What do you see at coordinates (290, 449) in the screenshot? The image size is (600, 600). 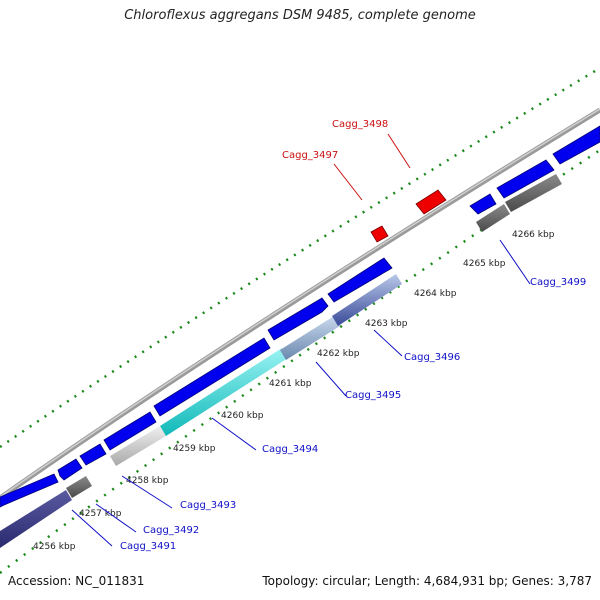 I see `gene-label: Cagg_3494` at bounding box center [290, 449].